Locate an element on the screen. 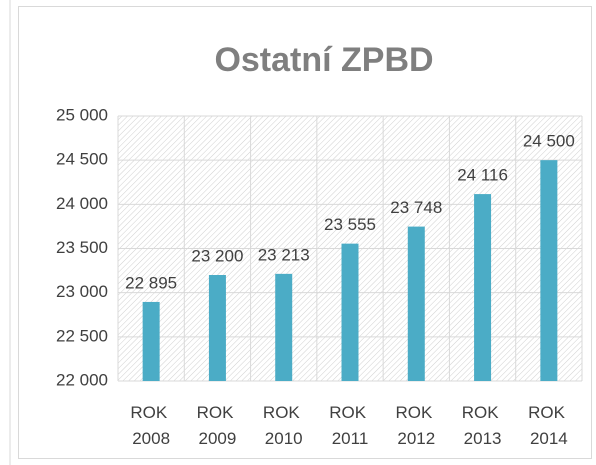 The width and height of the screenshot is (596, 465). x-tick-label: ROK 2014 is located at coordinates (549, 425).